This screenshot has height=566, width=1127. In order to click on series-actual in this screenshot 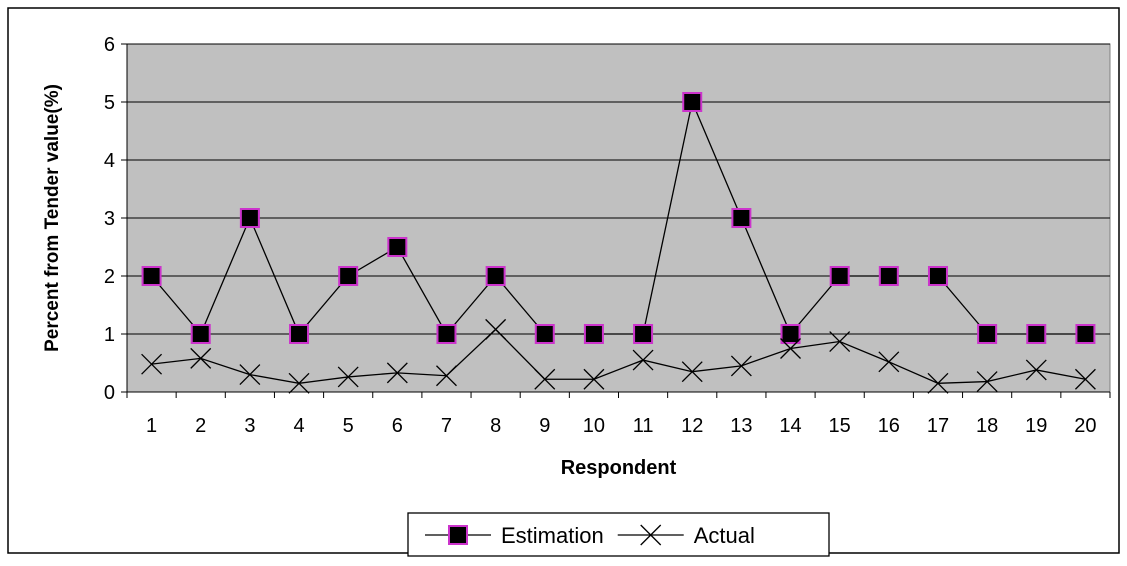, I will do `click(618, 356)`.